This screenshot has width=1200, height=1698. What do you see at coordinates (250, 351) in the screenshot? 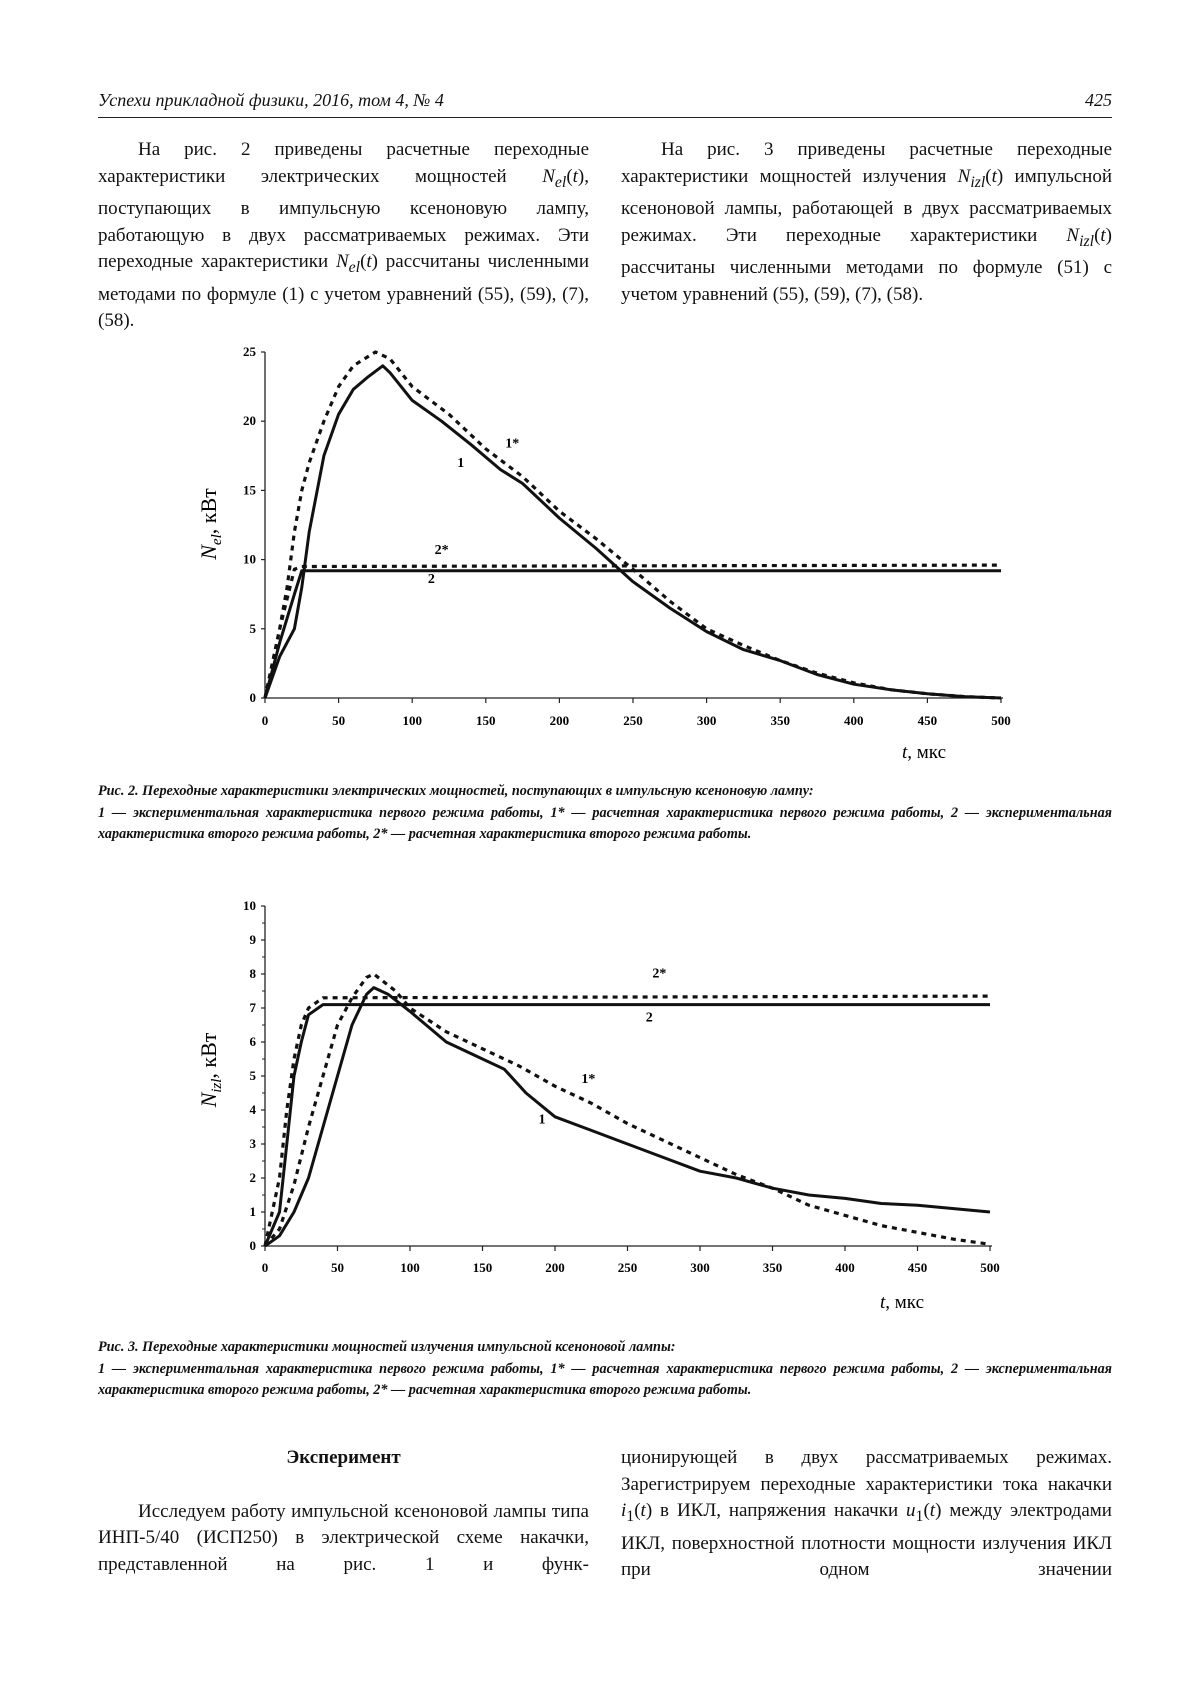
I see `y-tick-label: 25` at bounding box center [250, 351].